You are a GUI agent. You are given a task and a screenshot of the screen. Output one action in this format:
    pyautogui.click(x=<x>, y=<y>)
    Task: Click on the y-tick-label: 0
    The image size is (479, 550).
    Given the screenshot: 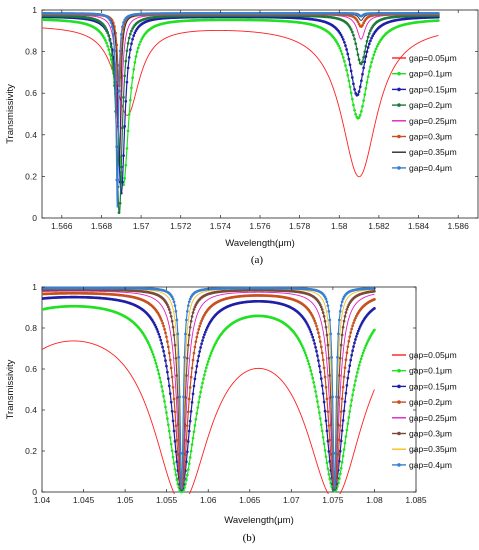 What is the action you would take?
    pyautogui.click(x=34, y=218)
    